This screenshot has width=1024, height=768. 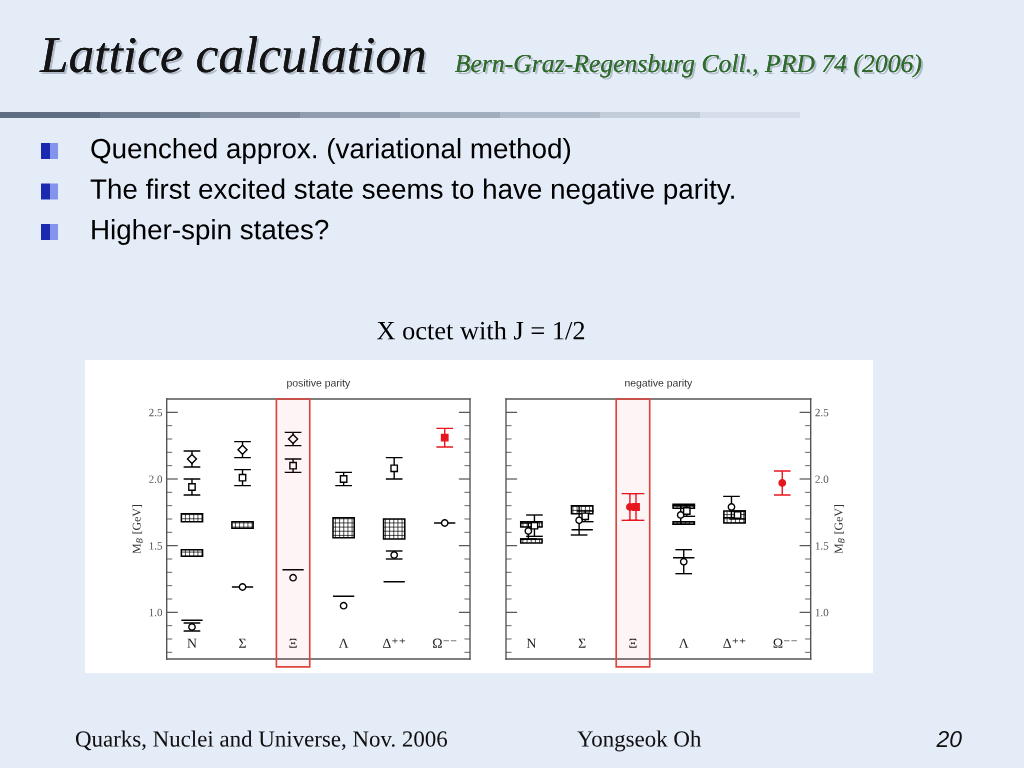 What do you see at coordinates (261, 740) in the screenshot?
I see `text: Quarks, Nuclei and Universe, Nov. 2006` at bounding box center [261, 740].